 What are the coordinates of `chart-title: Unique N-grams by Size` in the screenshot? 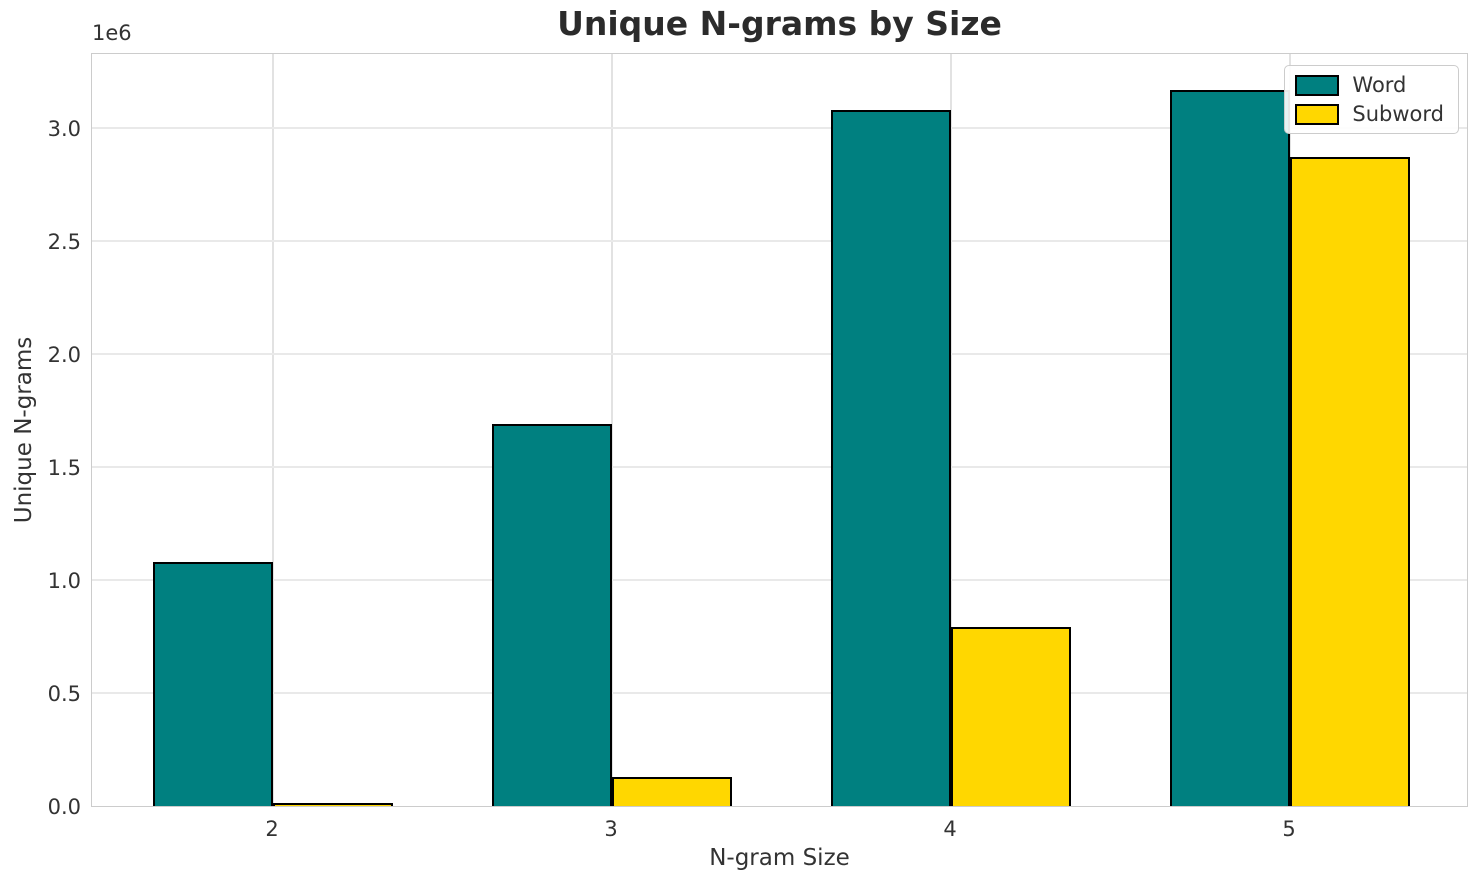 It's located at (779, 23).